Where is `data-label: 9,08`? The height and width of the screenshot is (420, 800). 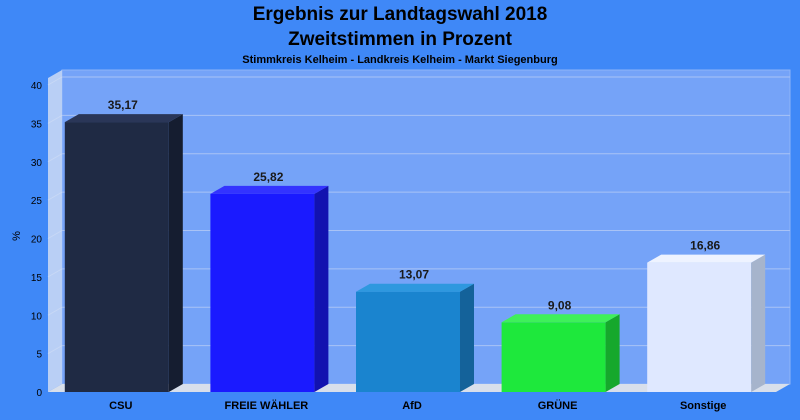
data-label: 9,08 is located at coordinates (560, 305).